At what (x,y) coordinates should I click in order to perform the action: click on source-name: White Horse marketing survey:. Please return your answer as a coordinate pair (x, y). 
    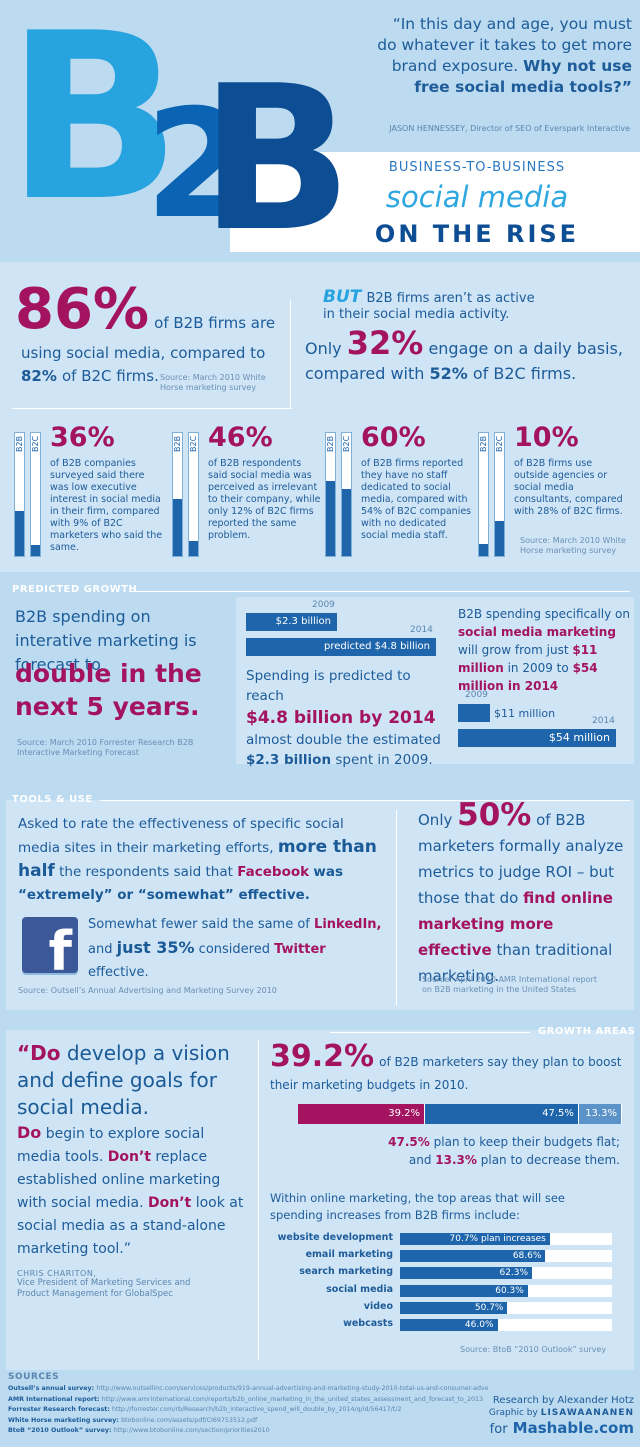
    Looking at the image, I should click on (65, 1420).